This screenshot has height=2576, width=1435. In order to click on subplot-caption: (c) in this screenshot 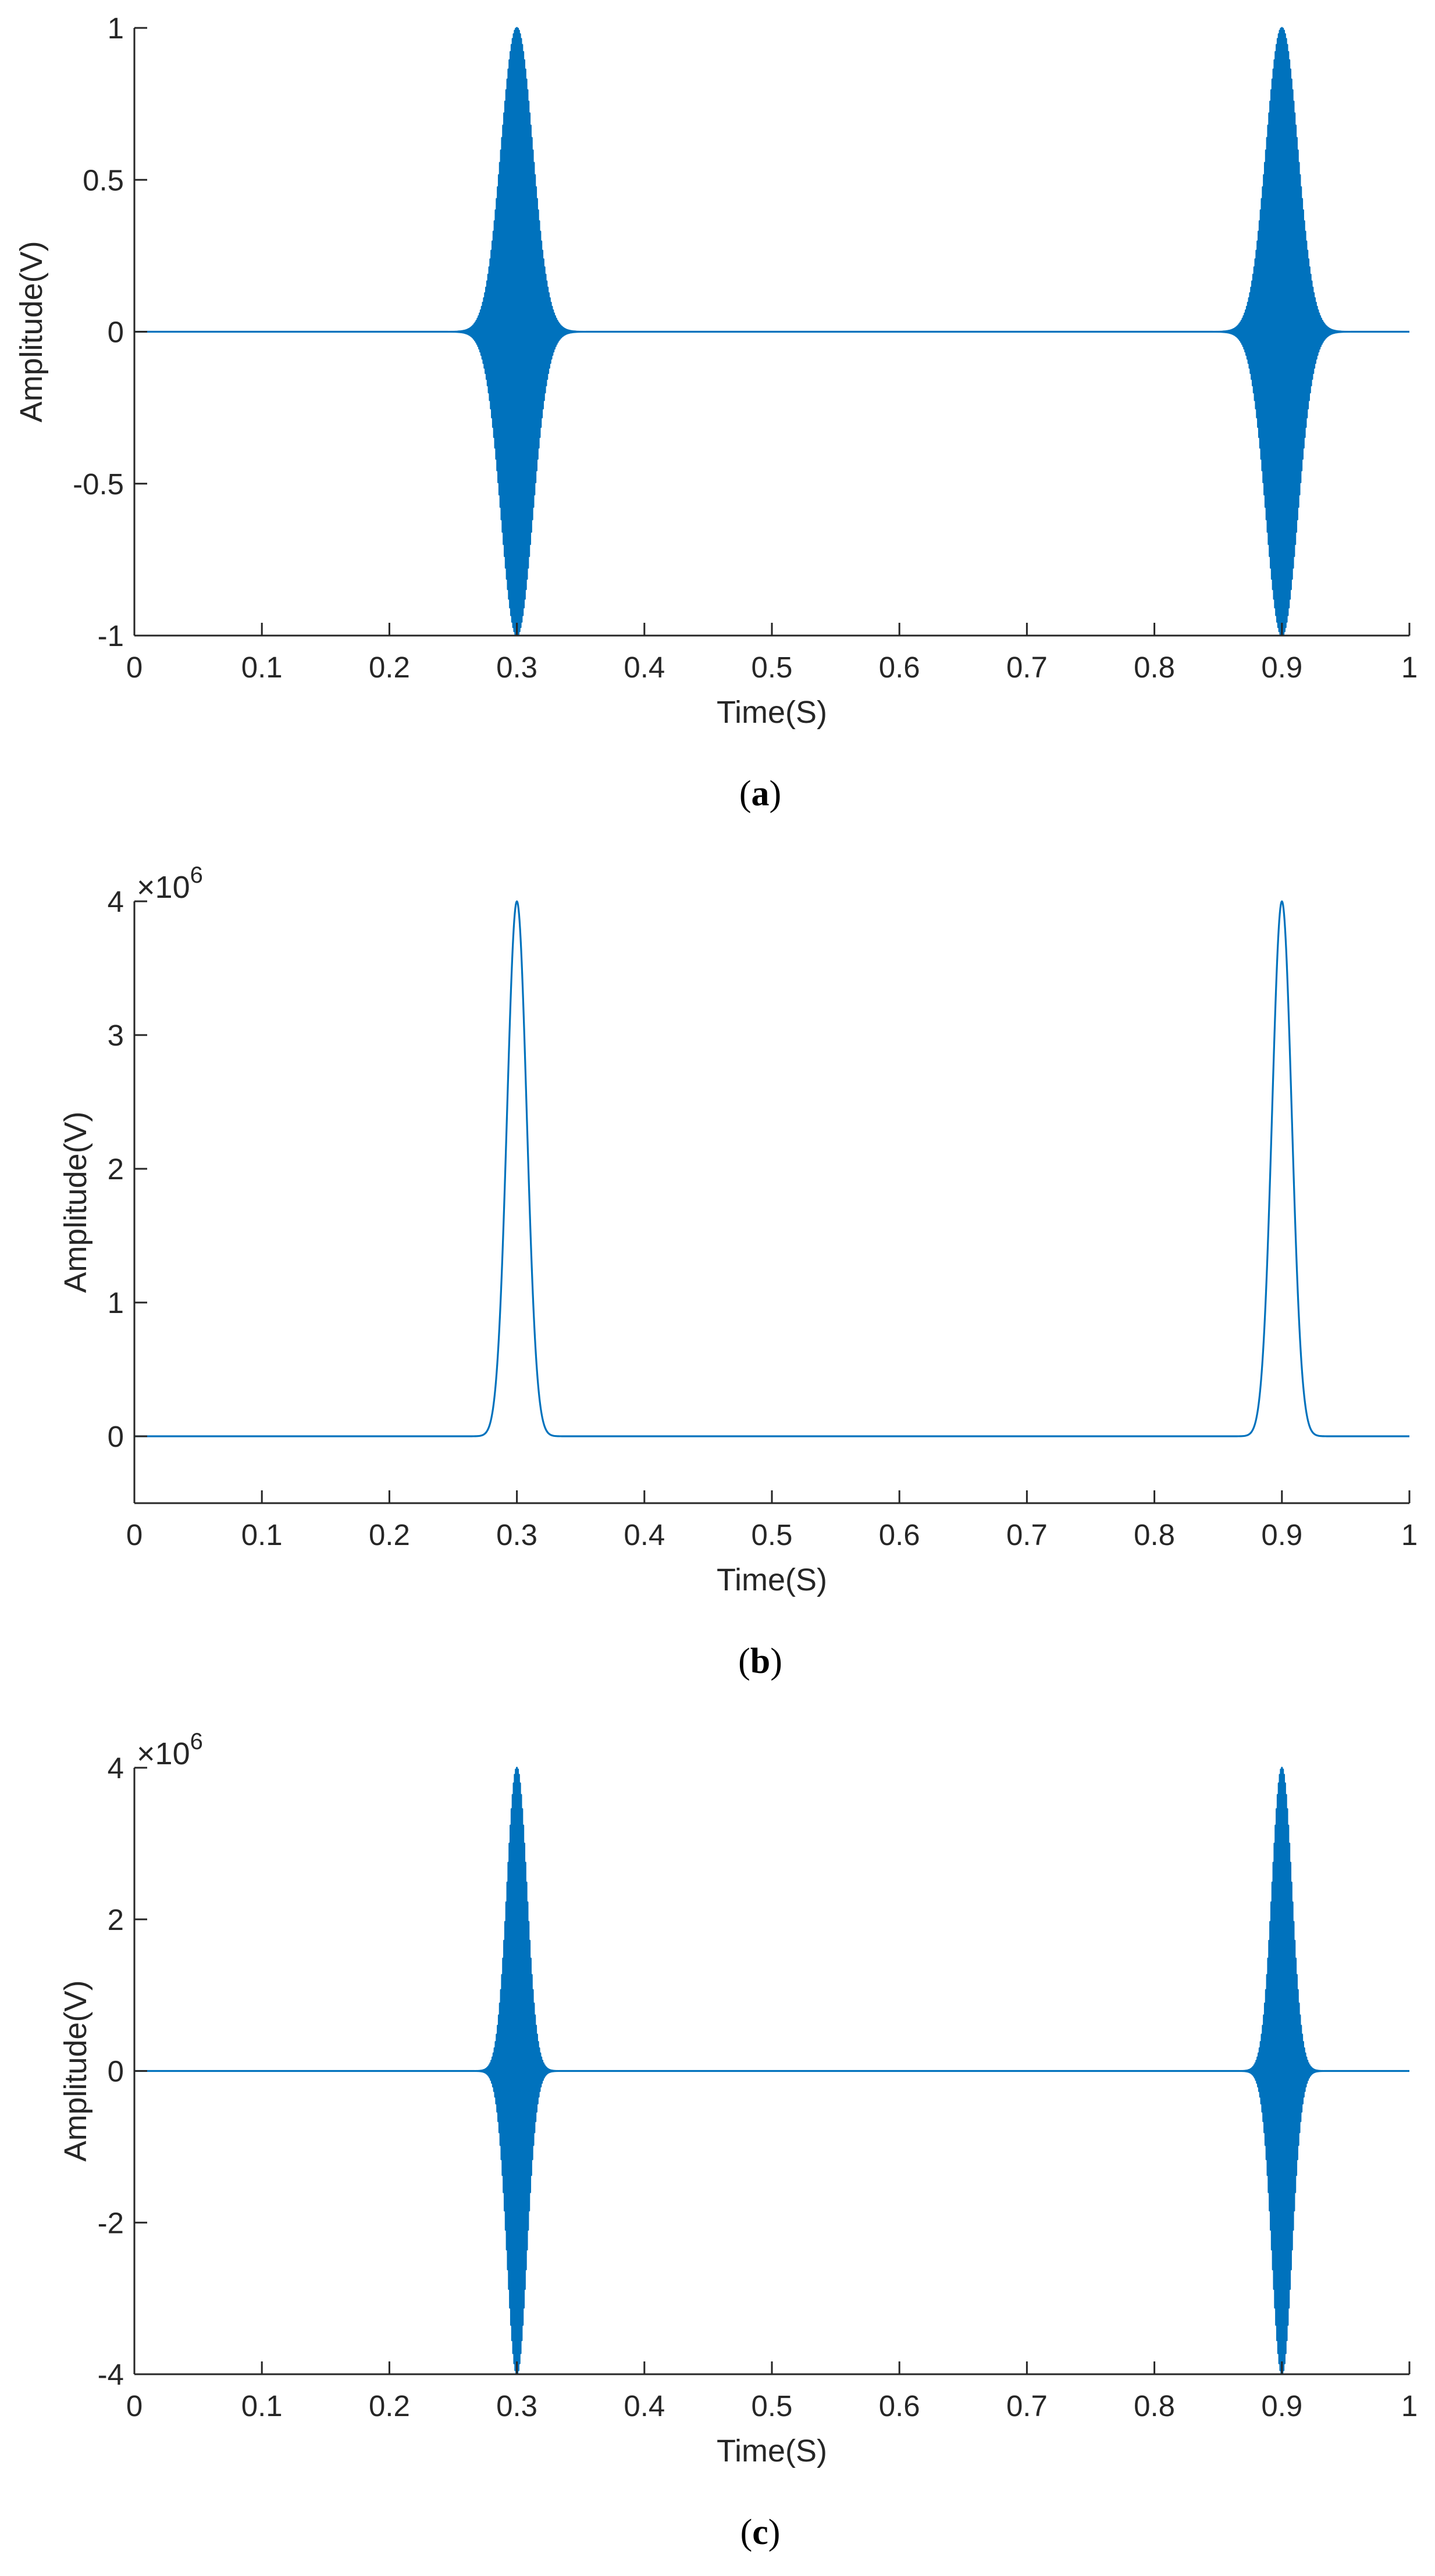, I will do `click(760, 2533)`.